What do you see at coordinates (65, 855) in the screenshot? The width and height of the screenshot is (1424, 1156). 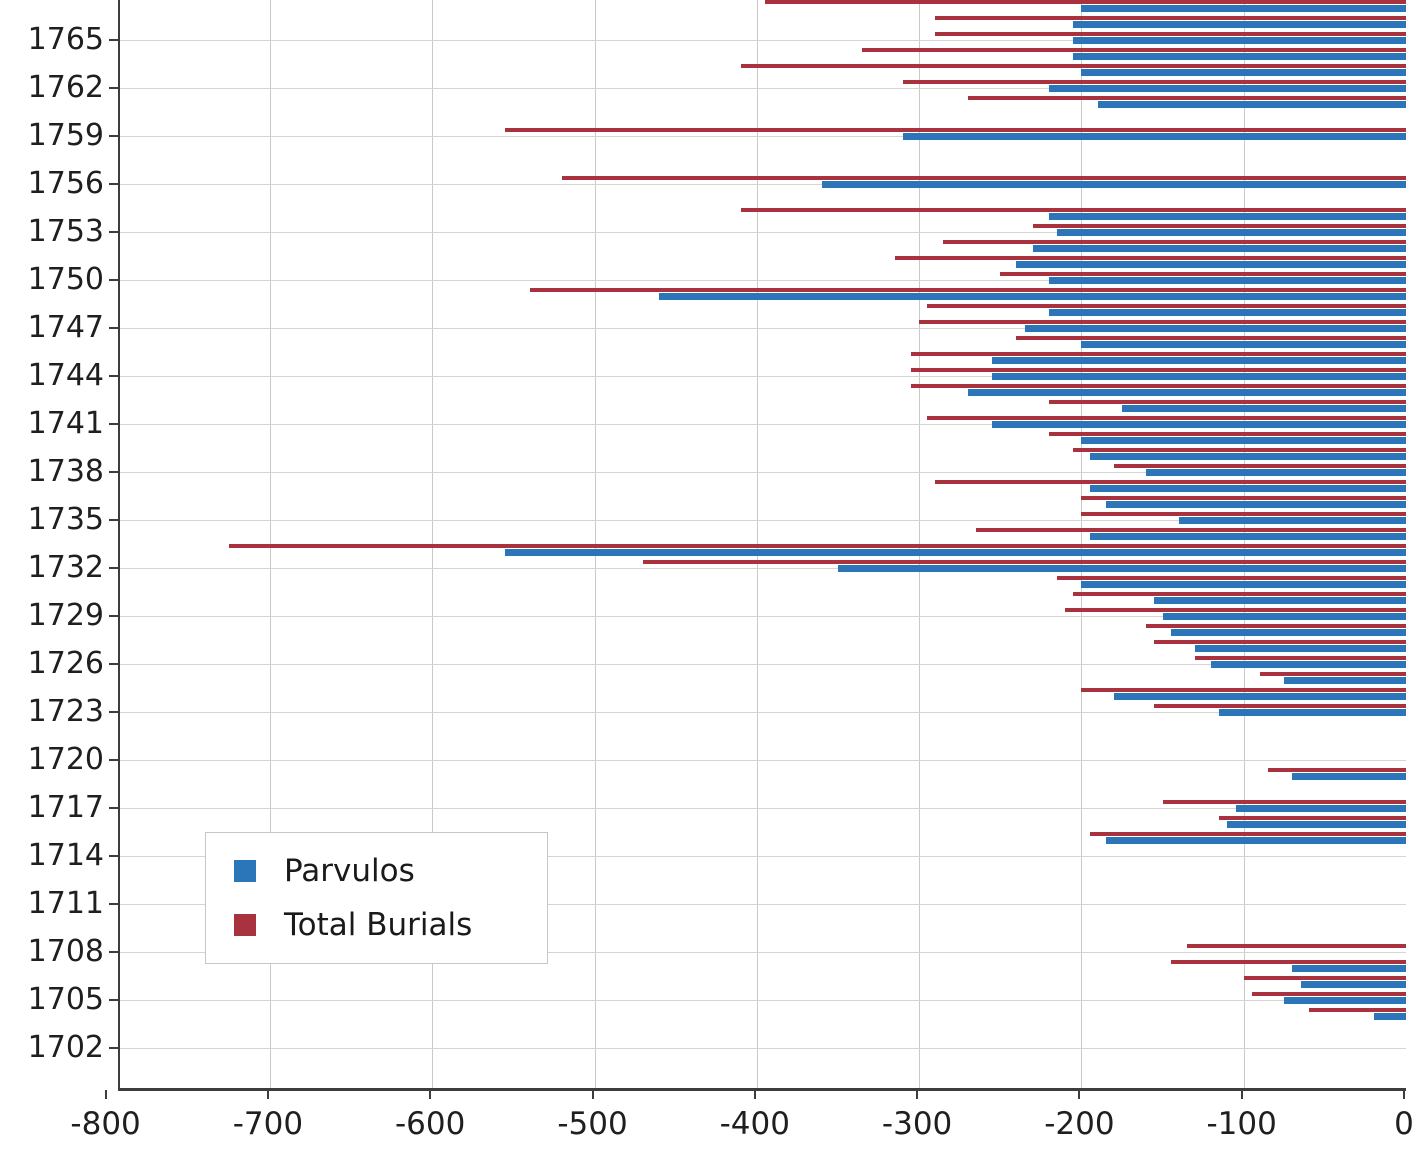 I see `y-tick-label: 1714` at bounding box center [65, 855].